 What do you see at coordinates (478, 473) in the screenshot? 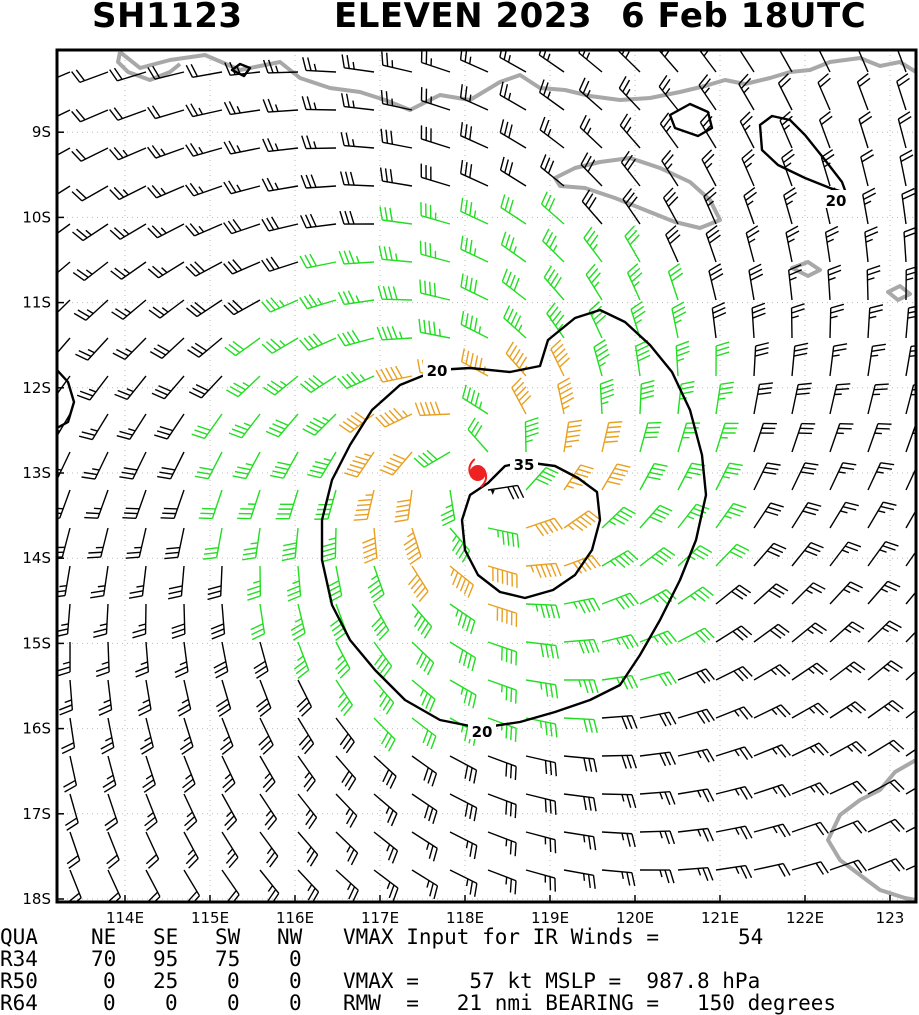
I see `center-dot` at bounding box center [478, 473].